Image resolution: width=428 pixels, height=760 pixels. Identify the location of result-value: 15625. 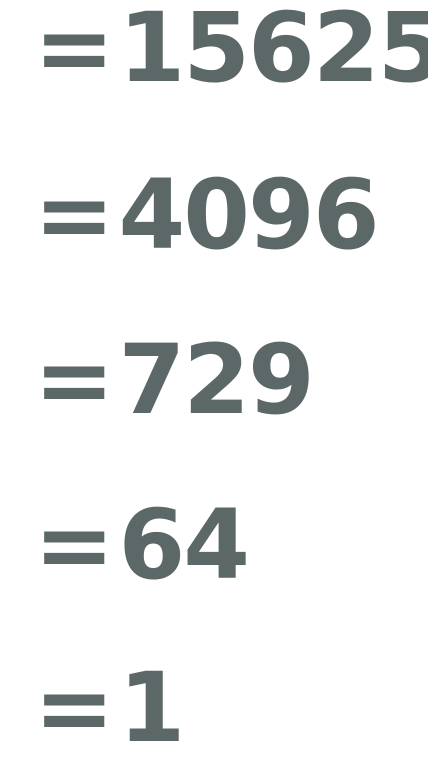
(273, 52).